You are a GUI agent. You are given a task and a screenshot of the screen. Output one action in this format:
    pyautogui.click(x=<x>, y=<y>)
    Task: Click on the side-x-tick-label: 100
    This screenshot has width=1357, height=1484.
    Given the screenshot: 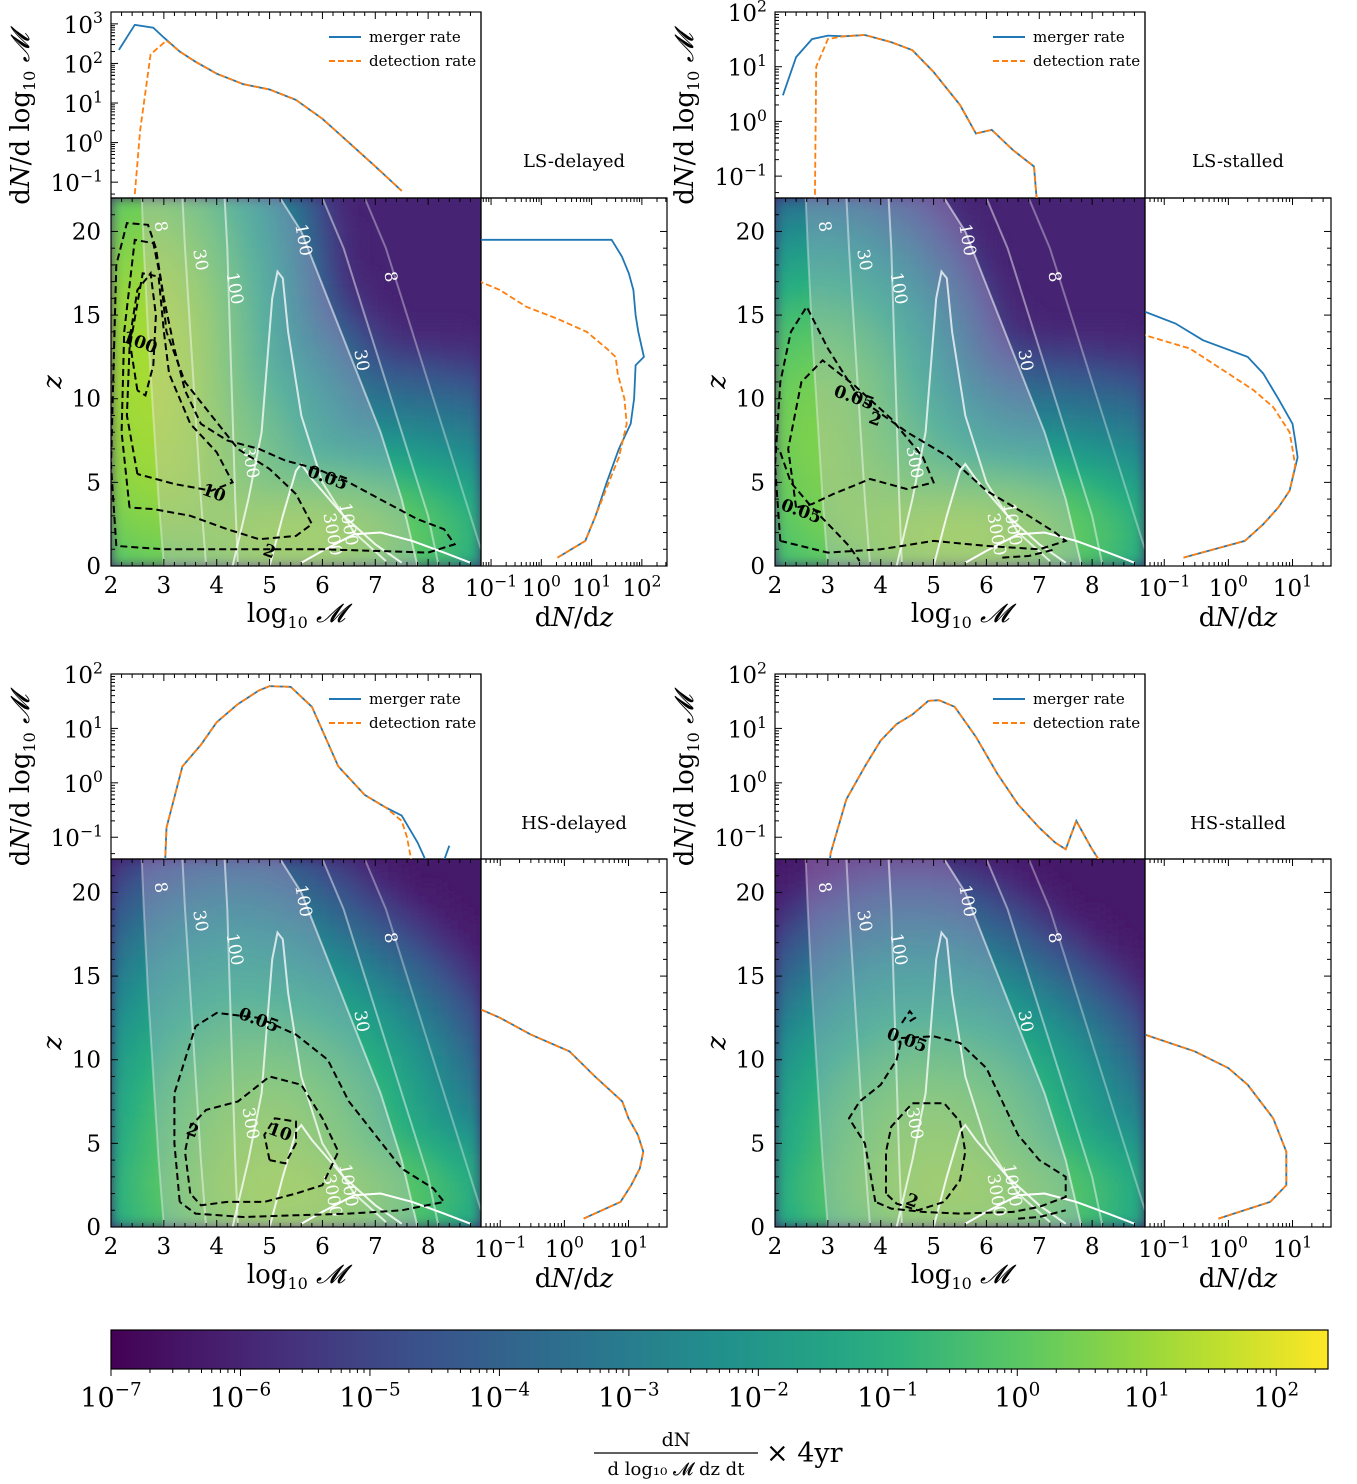 What is the action you would take?
    pyautogui.click(x=564, y=1247)
    